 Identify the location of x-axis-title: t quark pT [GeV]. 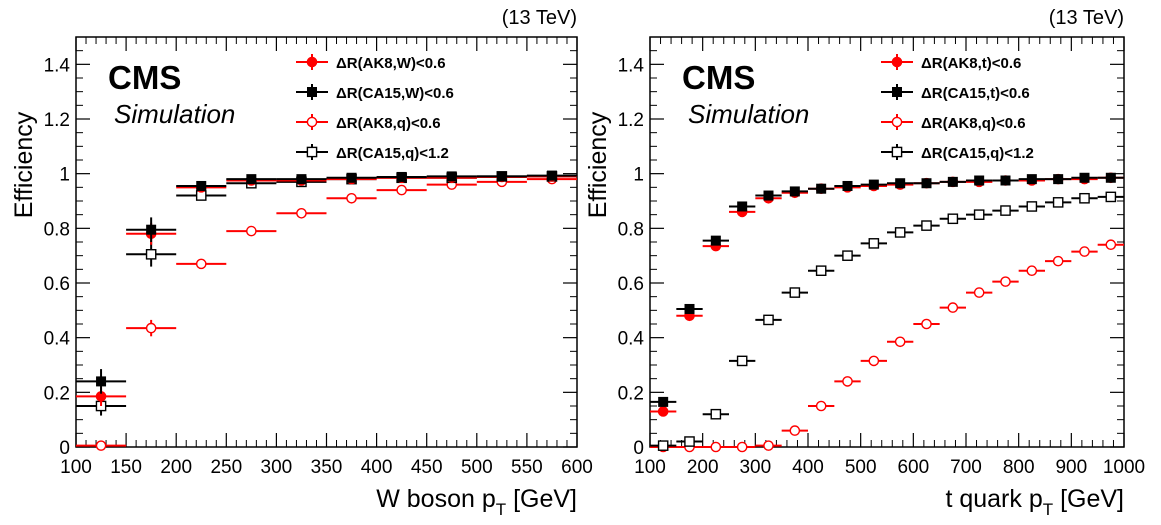
(1034, 502).